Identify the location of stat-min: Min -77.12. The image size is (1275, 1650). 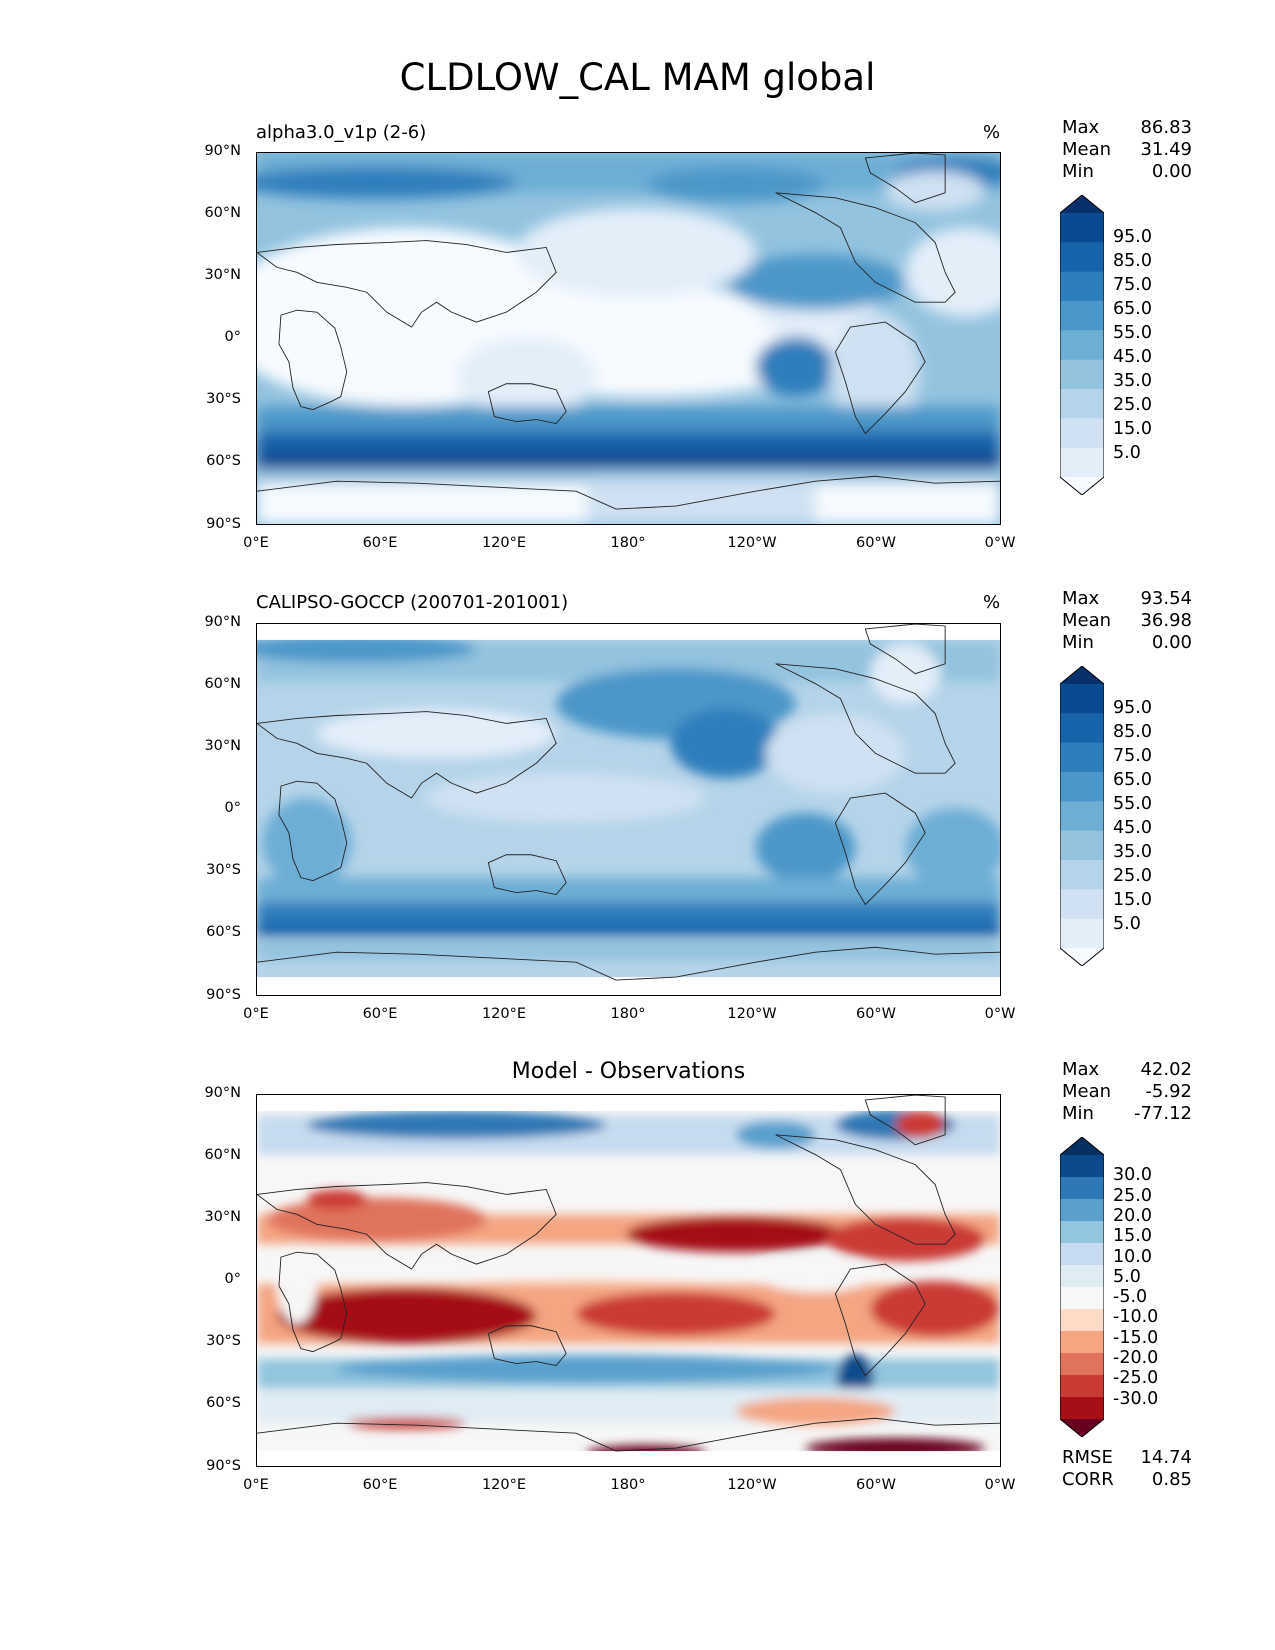
(1127, 1113).